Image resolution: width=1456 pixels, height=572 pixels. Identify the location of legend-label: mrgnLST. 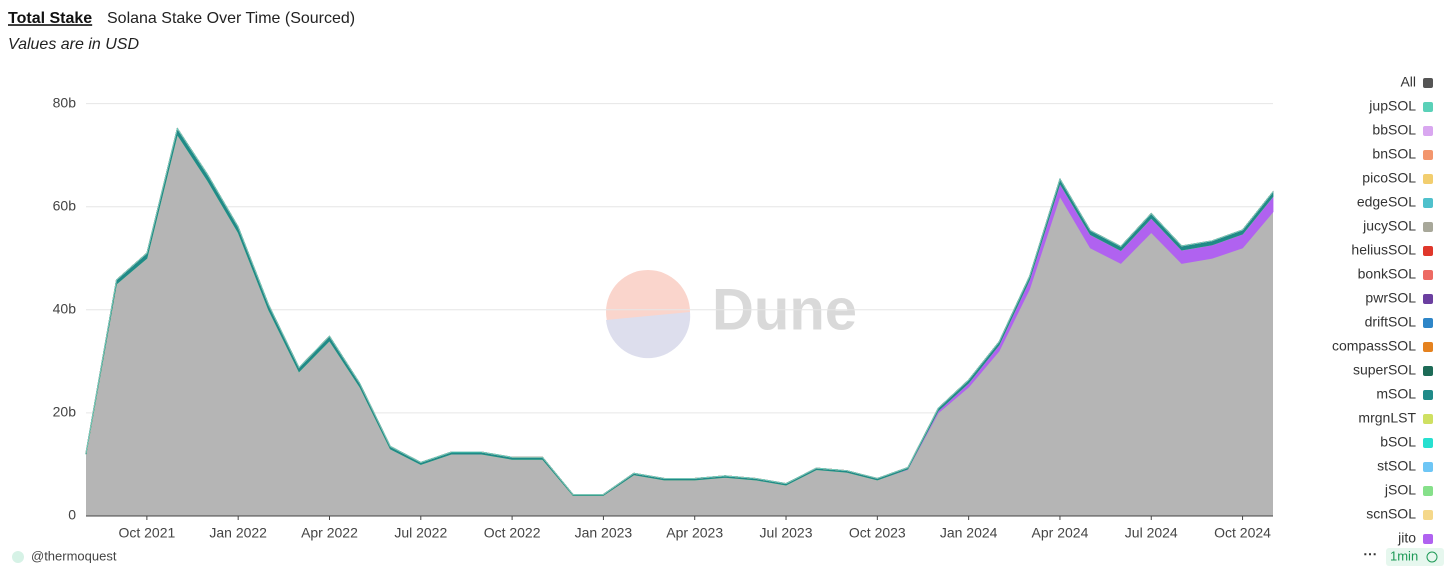
(1387, 418).